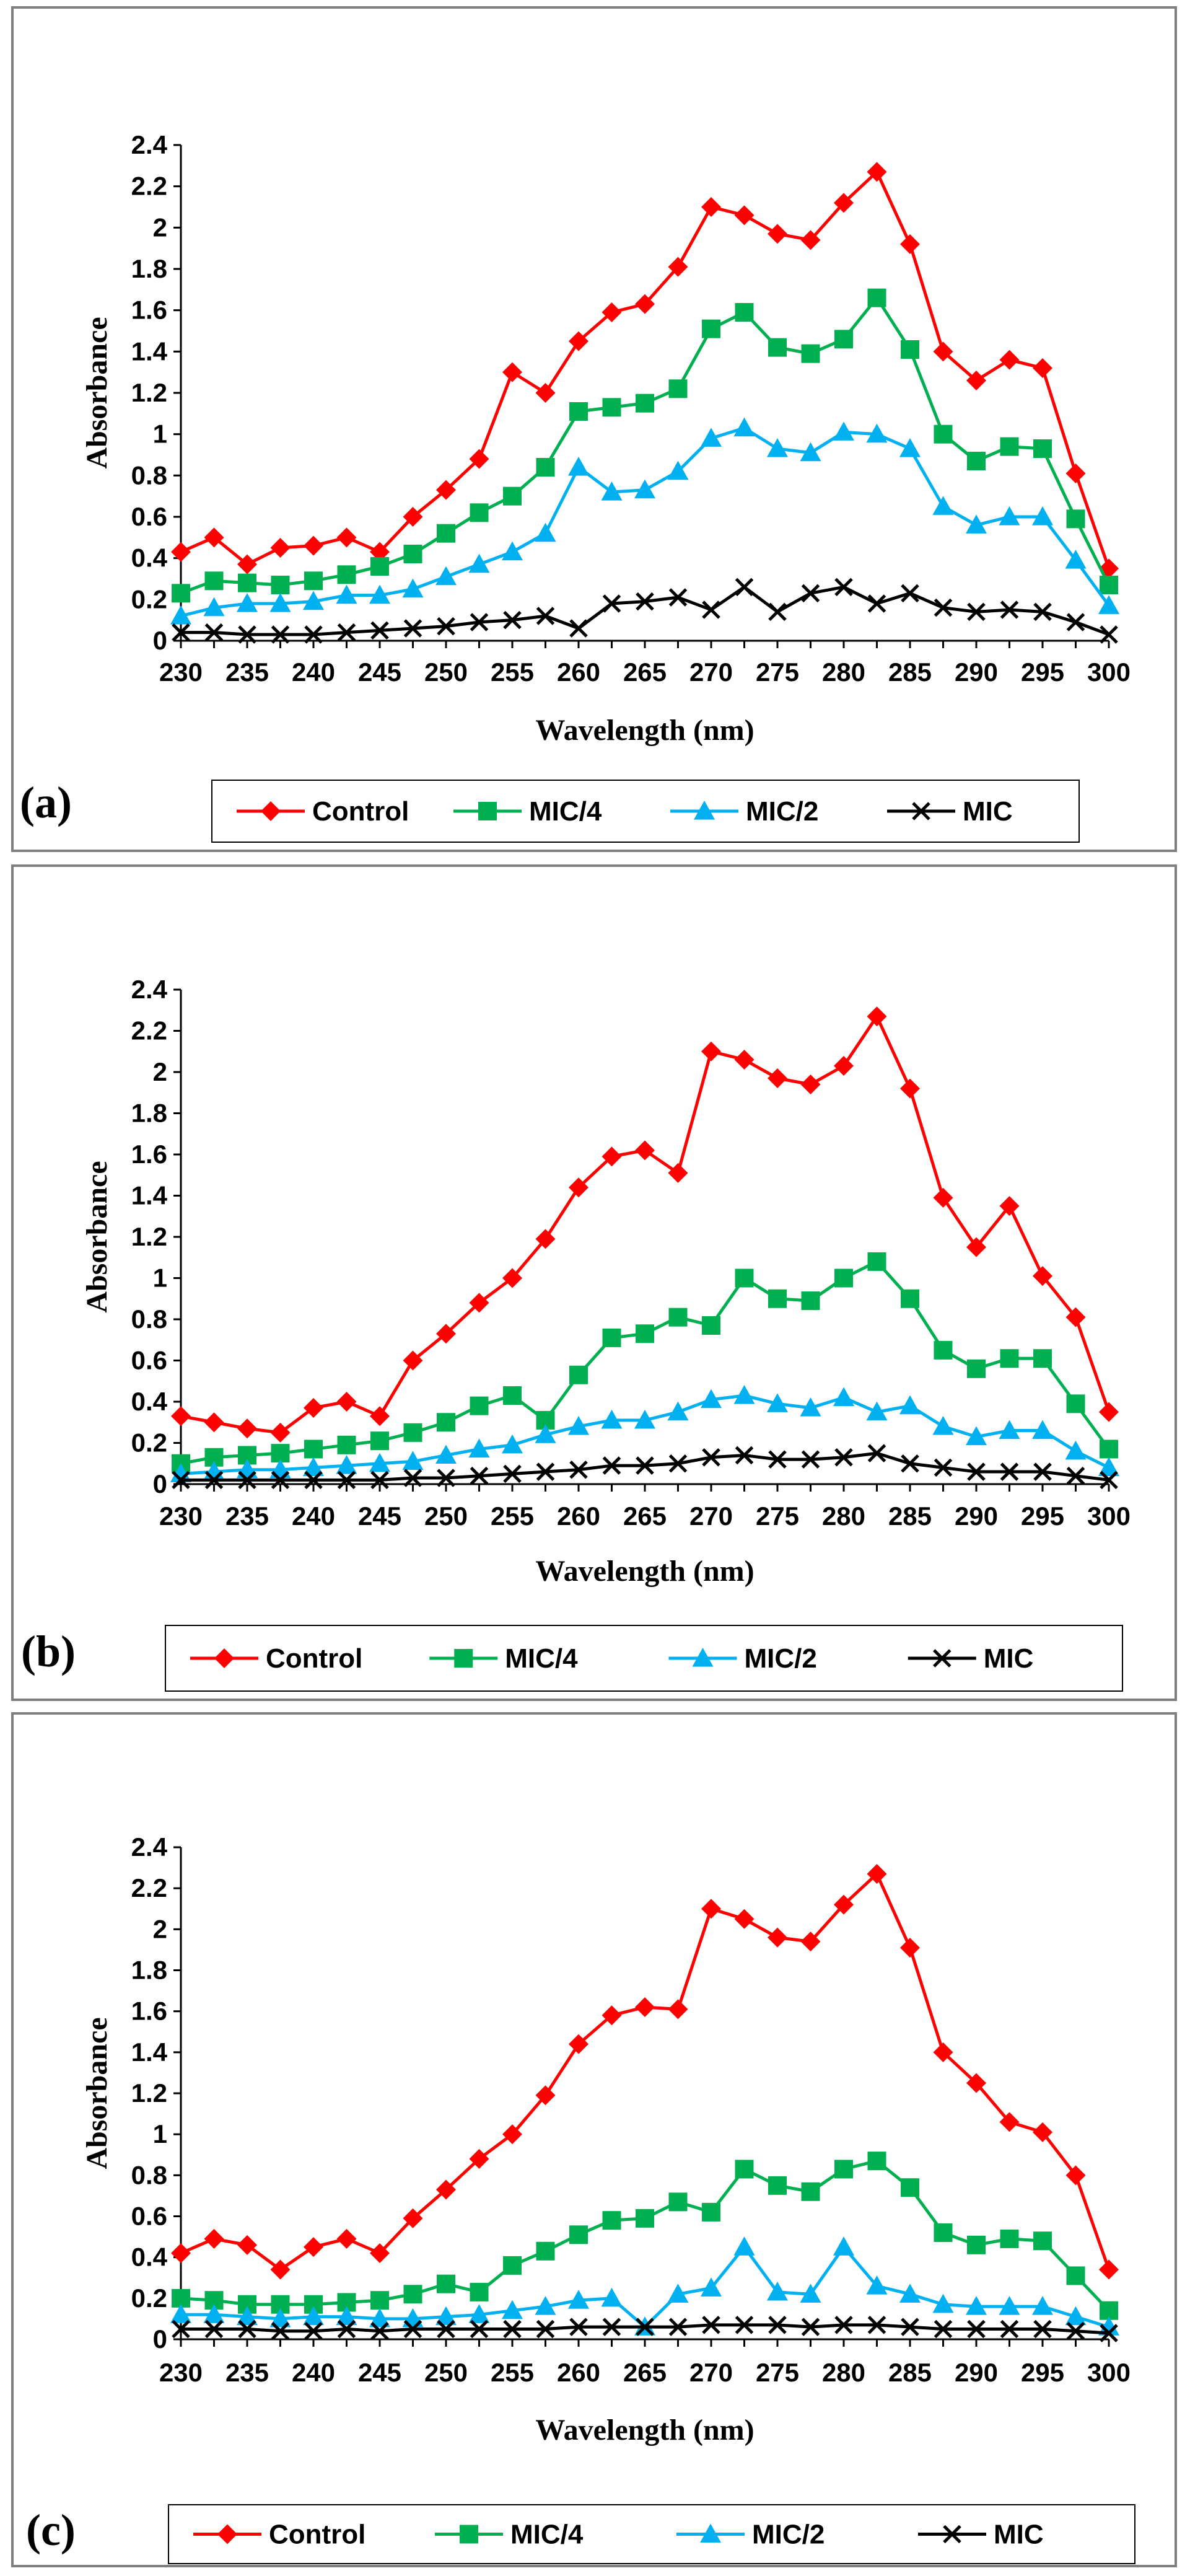 The width and height of the screenshot is (1190, 2576). I want to click on y-tick-label: 2.4, so click(149, 144).